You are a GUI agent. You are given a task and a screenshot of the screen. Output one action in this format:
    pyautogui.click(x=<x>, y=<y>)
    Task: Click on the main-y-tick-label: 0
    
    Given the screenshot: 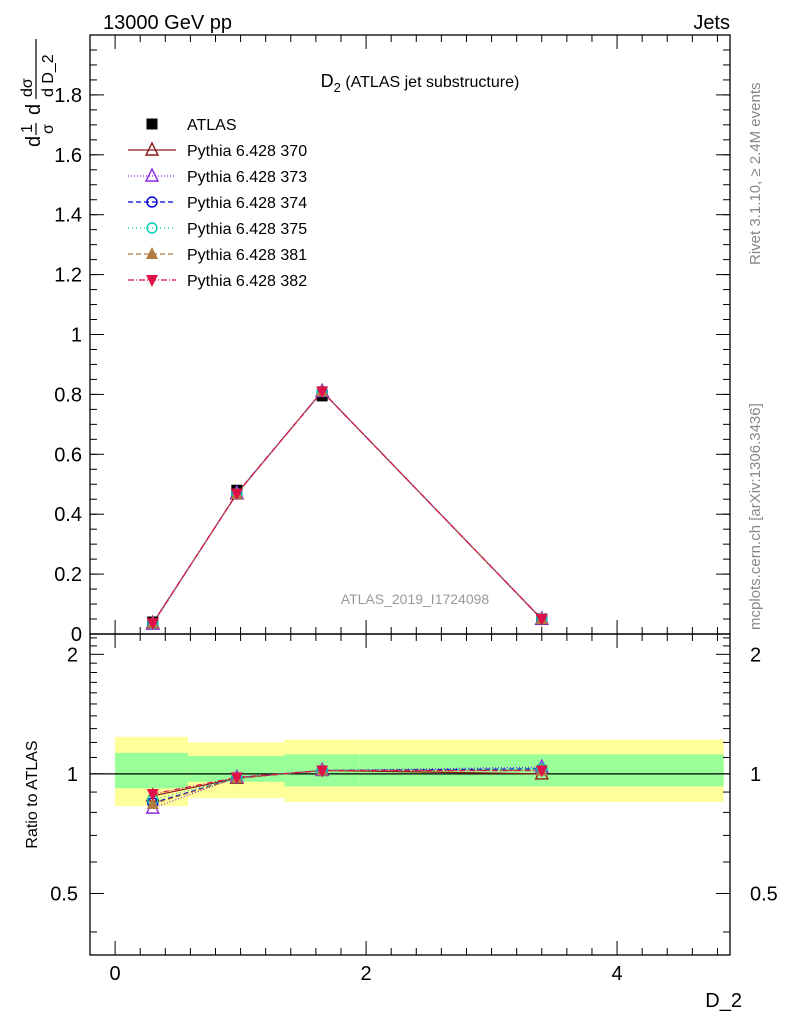 What is the action you would take?
    pyautogui.click(x=76, y=635)
    